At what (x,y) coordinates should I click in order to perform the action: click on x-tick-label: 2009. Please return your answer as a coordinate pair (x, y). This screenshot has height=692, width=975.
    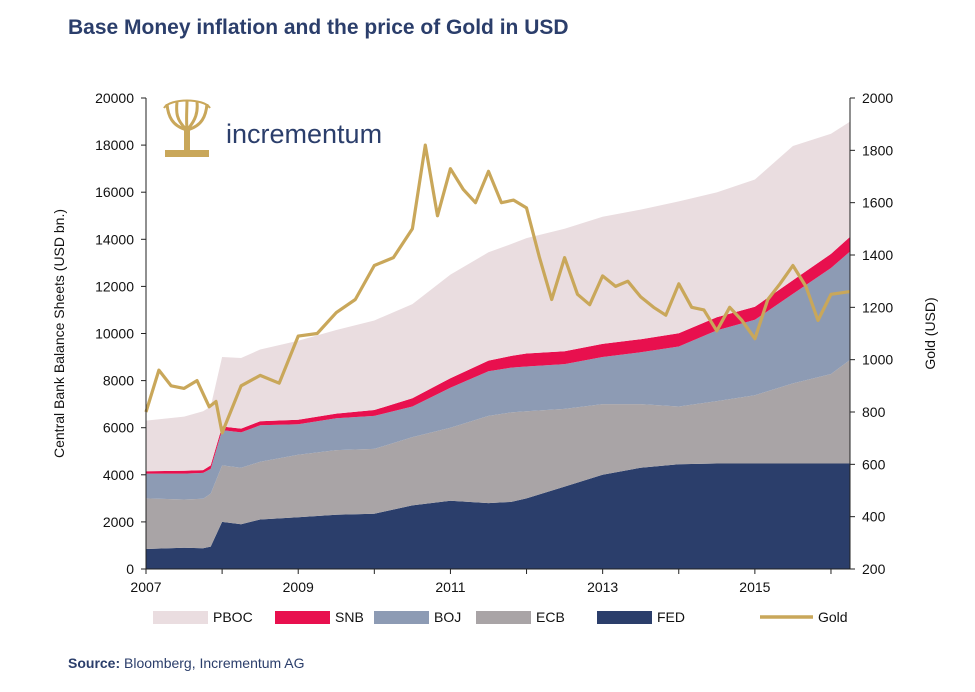
    Looking at the image, I should click on (298, 587).